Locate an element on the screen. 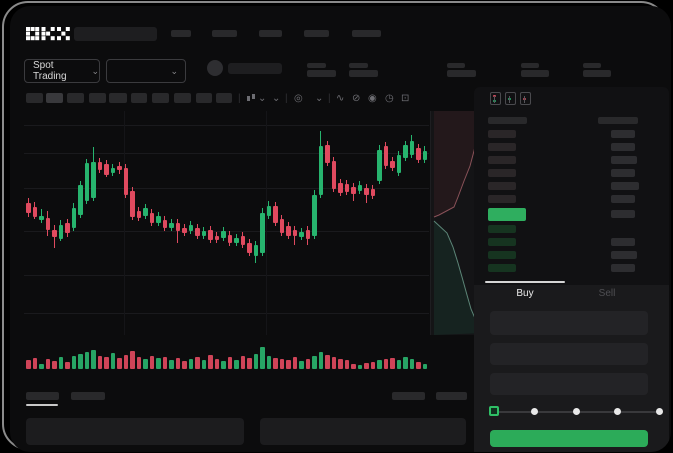 The image size is (673, 453). search-placeholder is located at coordinates (115, 34).